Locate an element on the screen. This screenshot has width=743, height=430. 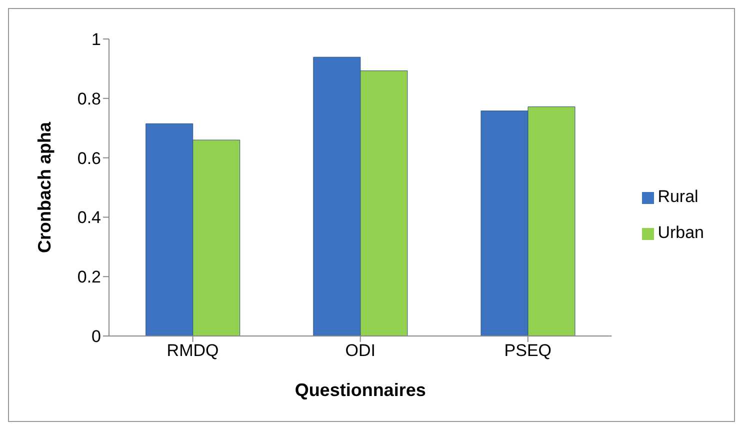
x-tick-label: ODI is located at coordinates (360, 350).